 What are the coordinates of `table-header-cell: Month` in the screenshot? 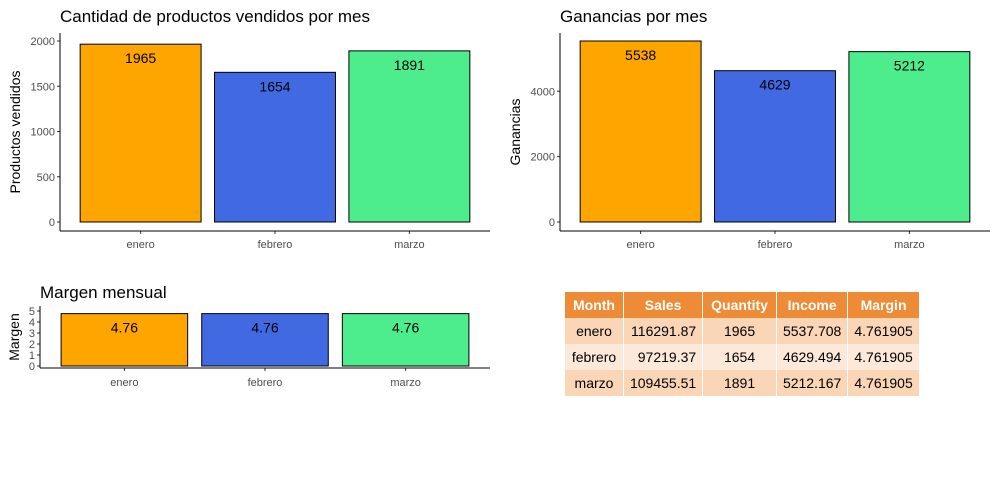 It's located at (594, 305).